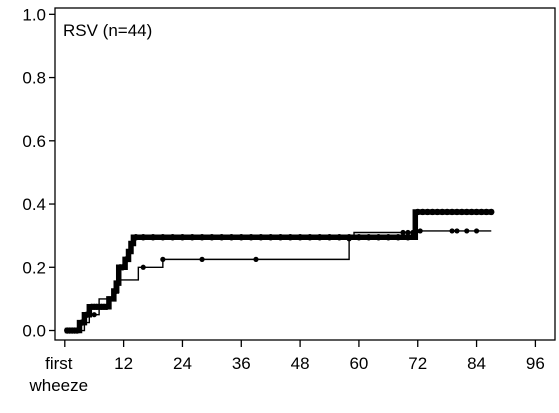  Describe the element at coordinates (476, 363) in the screenshot. I see `x-tick-label: 84` at that location.